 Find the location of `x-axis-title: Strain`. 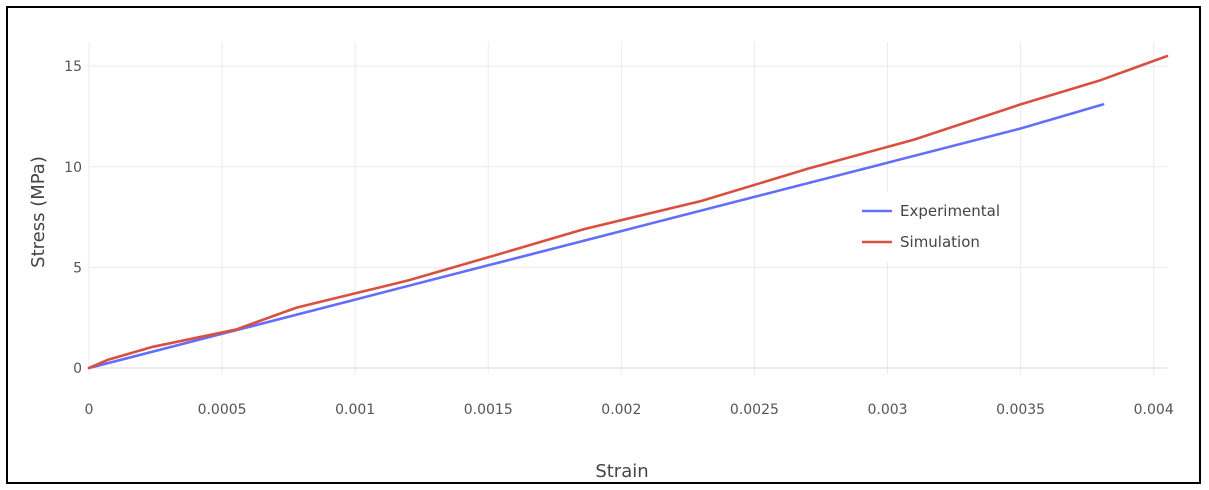

x-axis-title: Strain is located at coordinates (621, 471).